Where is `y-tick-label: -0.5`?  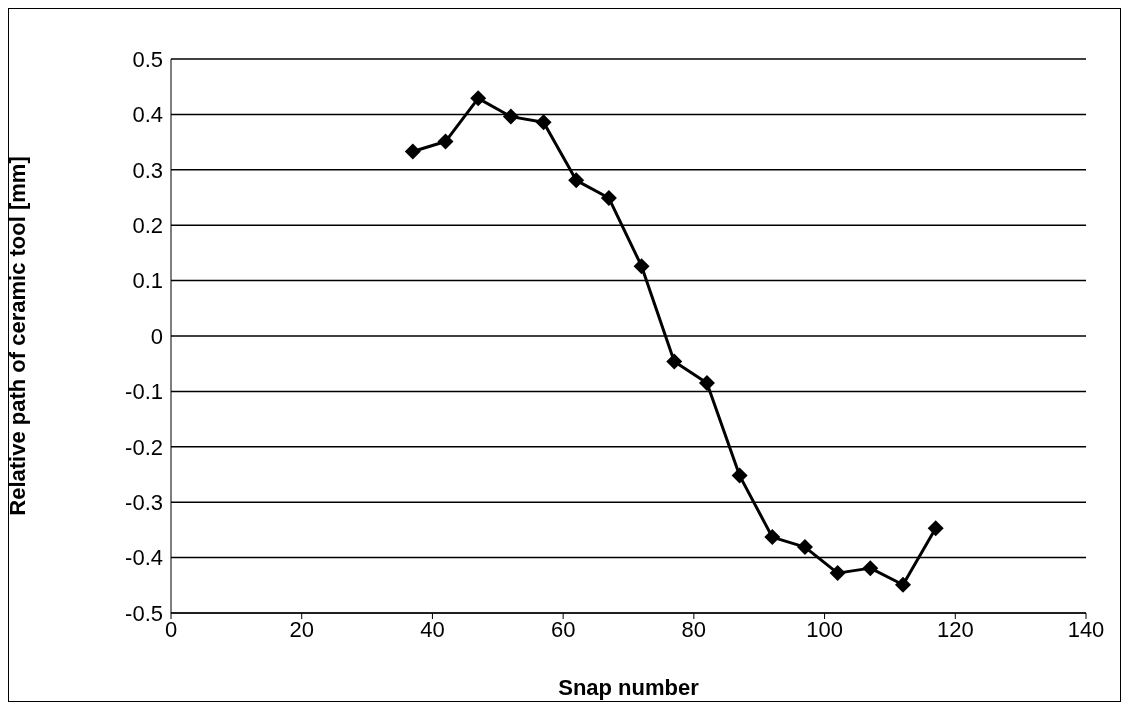 y-tick-label: -0.5 is located at coordinates (144, 613).